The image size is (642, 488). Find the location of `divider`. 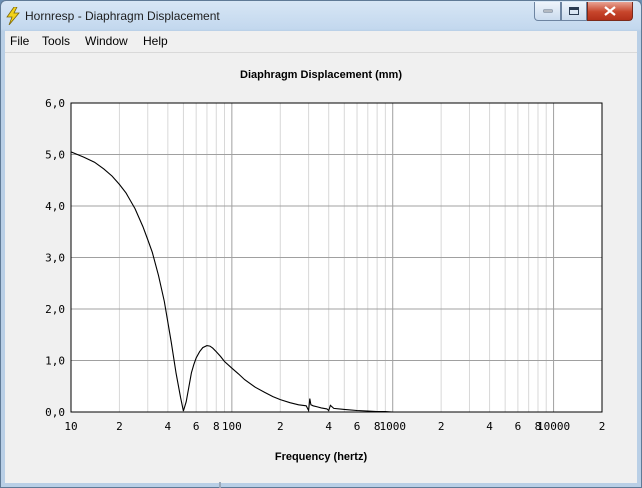

divider is located at coordinates (220, 485).